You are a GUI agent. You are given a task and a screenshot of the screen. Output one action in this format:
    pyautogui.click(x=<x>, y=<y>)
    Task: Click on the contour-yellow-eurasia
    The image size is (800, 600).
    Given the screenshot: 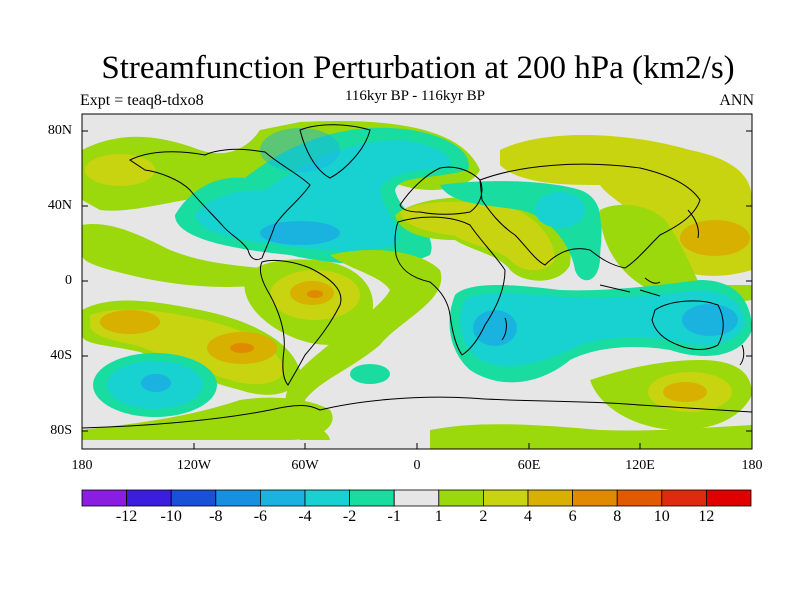 What is the action you would take?
    pyautogui.click(x=477, y=236)
    